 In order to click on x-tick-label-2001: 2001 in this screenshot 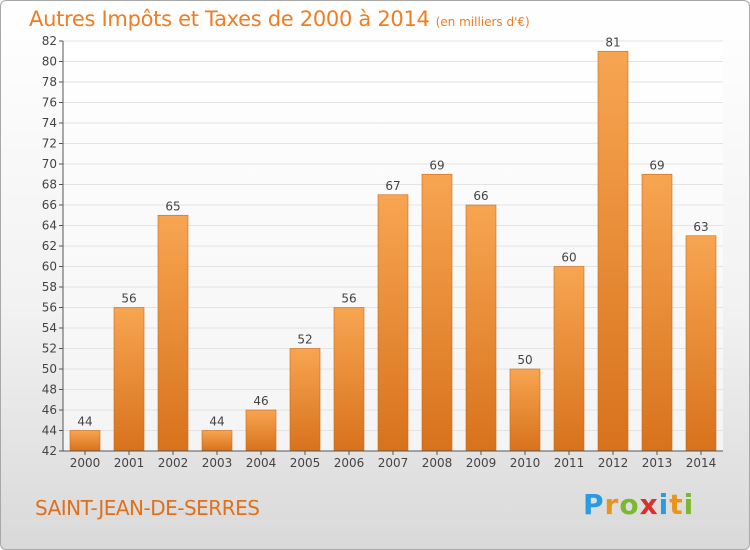, I will do `click(129, 463)`.